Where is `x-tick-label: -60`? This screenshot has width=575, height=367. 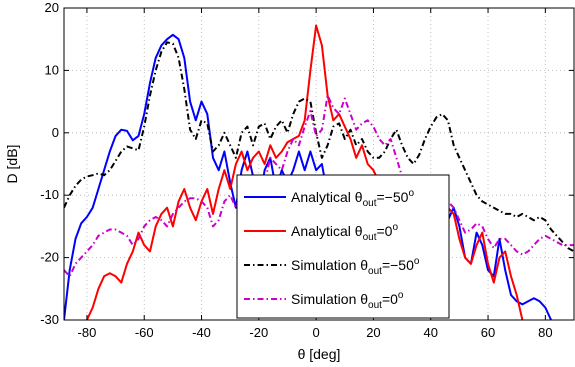 x-tick-label: -60 is located at coordinates (144, 332).